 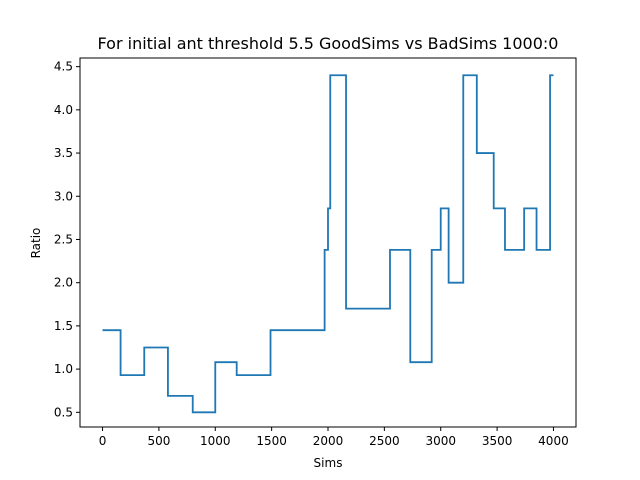 What do you see at coordinates (63, 326) in the screenshot?
I see `y-tick-label: 1.5` at bounding box center [63, 326].